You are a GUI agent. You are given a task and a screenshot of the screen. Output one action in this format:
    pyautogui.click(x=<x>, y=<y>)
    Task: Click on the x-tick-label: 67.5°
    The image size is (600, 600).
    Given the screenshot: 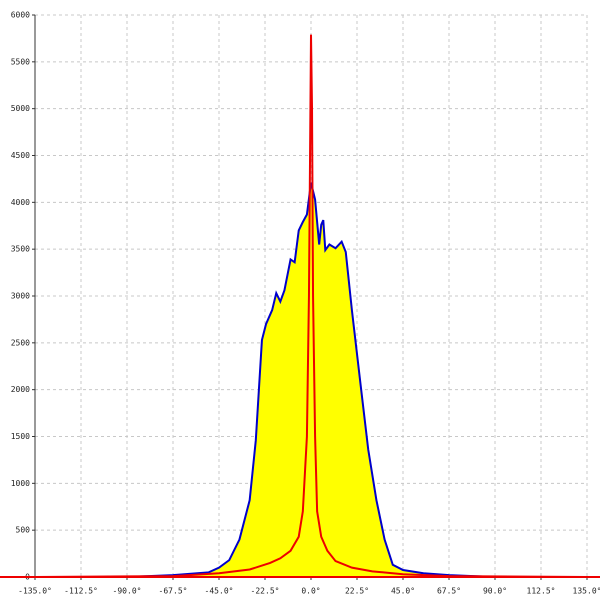 What is the action you would take?
    pyautogui.click(x=449, y=591)
    